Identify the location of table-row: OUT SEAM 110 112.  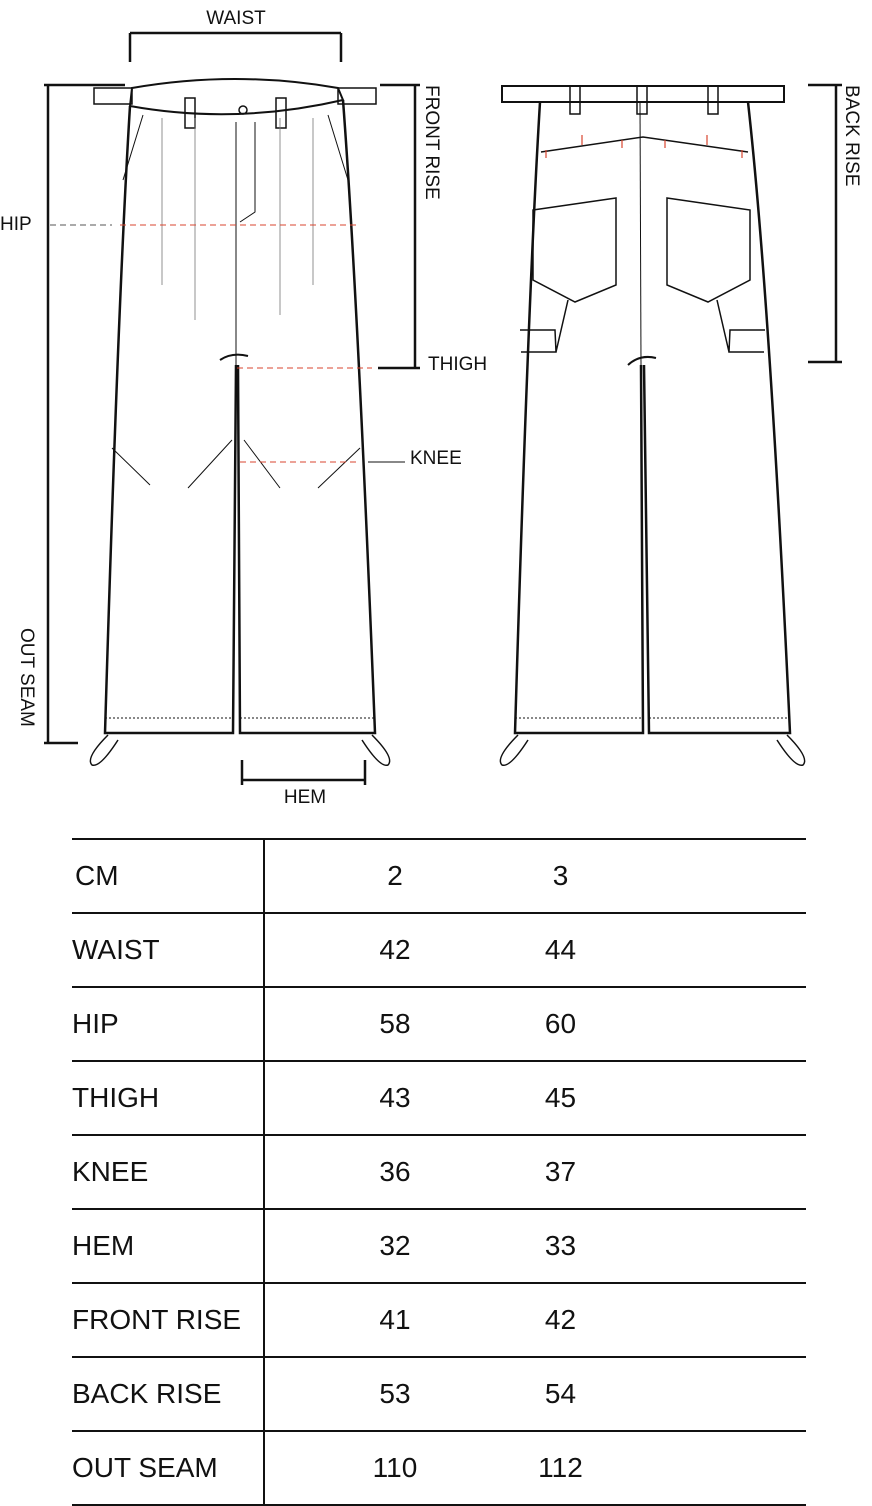
(439, 1468).